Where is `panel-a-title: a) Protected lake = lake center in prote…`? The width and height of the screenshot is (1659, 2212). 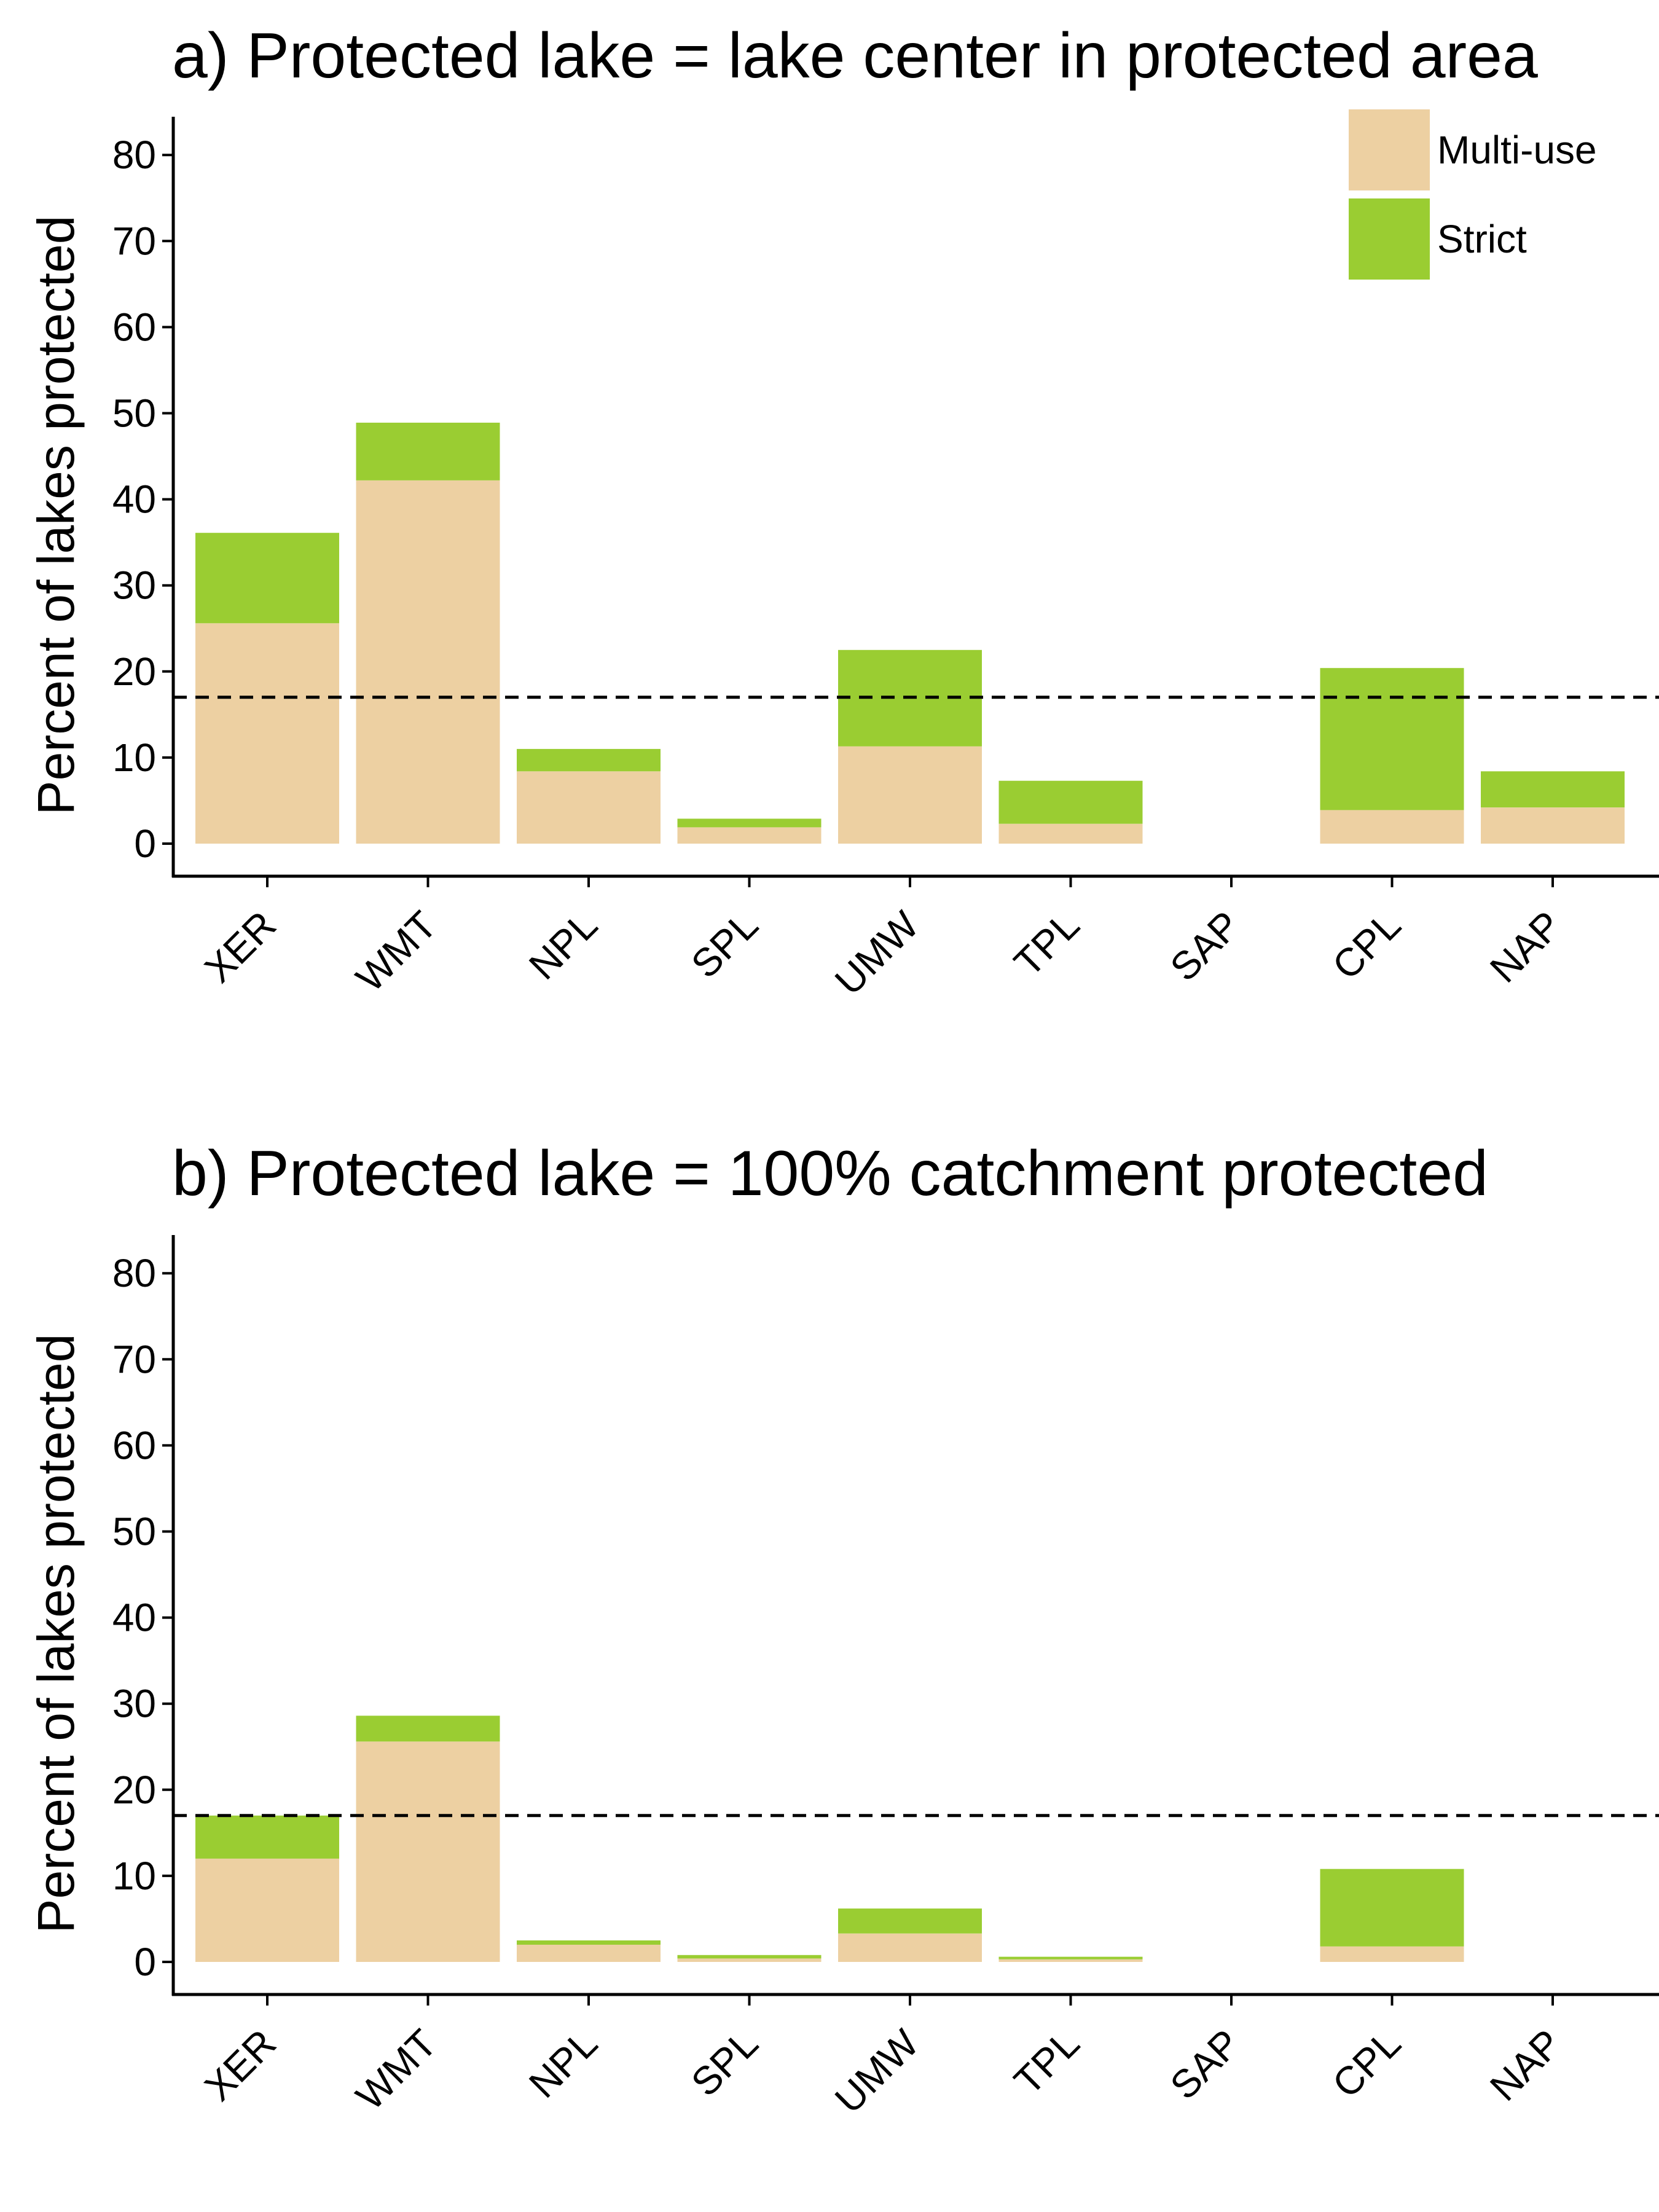
panel-a-title: a) Protected lake = lake center in prote… is located at coordinates (855, 56).